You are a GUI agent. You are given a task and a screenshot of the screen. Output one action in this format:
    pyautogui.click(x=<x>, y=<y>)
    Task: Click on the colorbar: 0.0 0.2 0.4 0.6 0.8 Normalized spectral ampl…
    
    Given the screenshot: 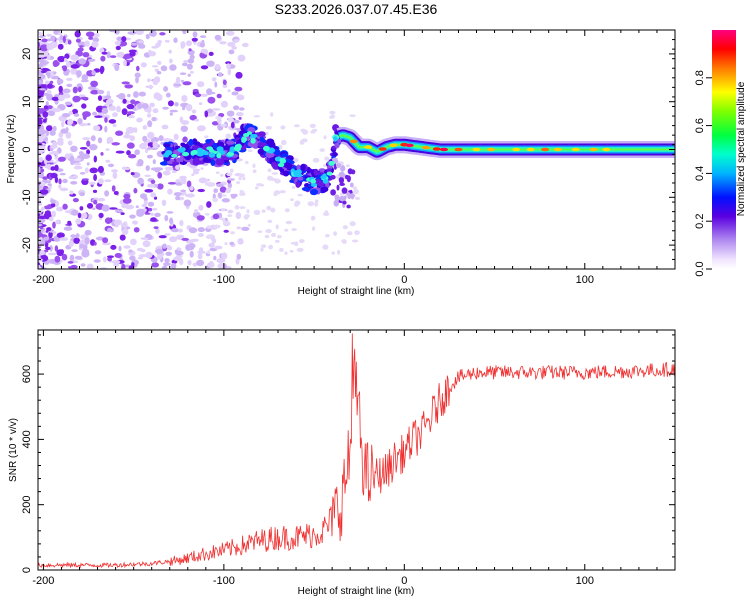 What is the action you would take?
    pyautogui.click(x=720, y=153)
    